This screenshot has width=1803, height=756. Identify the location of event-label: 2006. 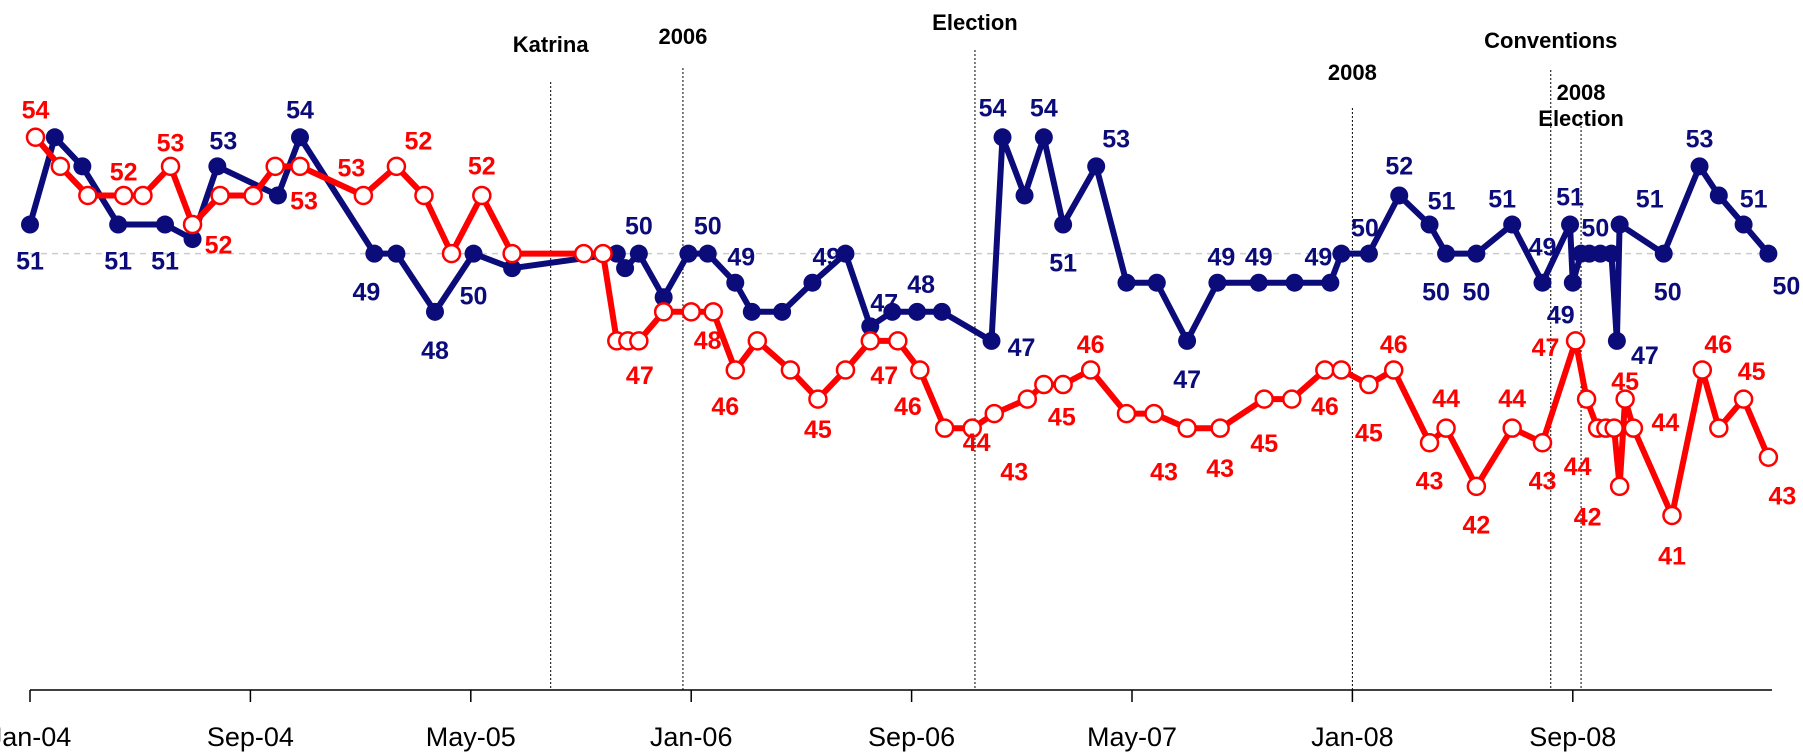
(682, 36).